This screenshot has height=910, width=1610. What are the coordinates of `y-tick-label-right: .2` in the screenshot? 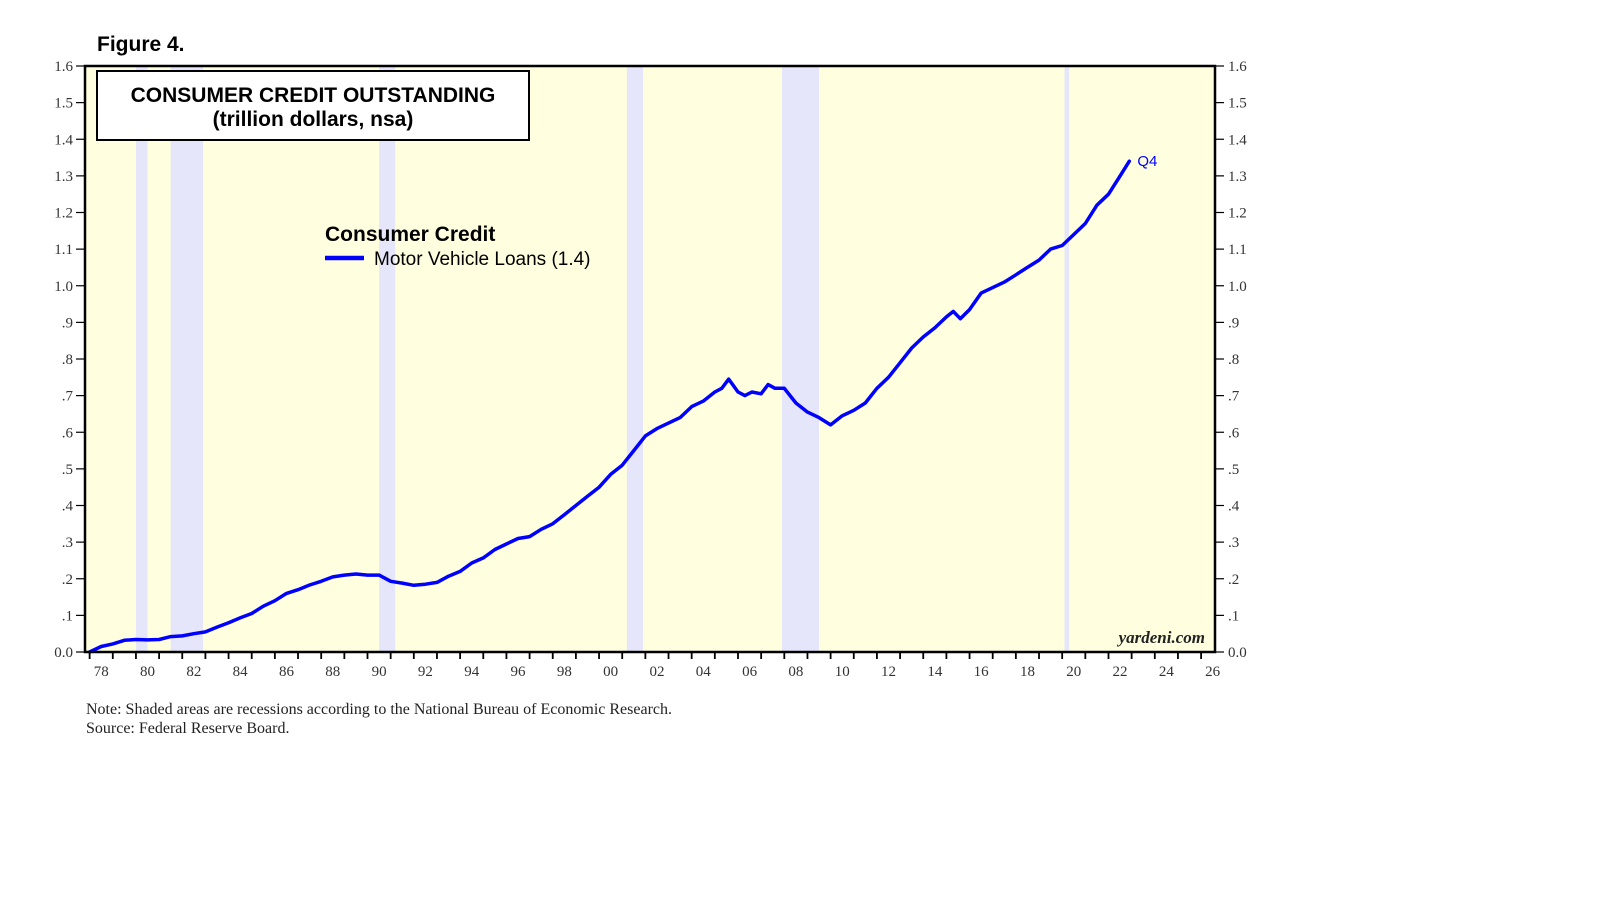 It's located at (1233, 580).